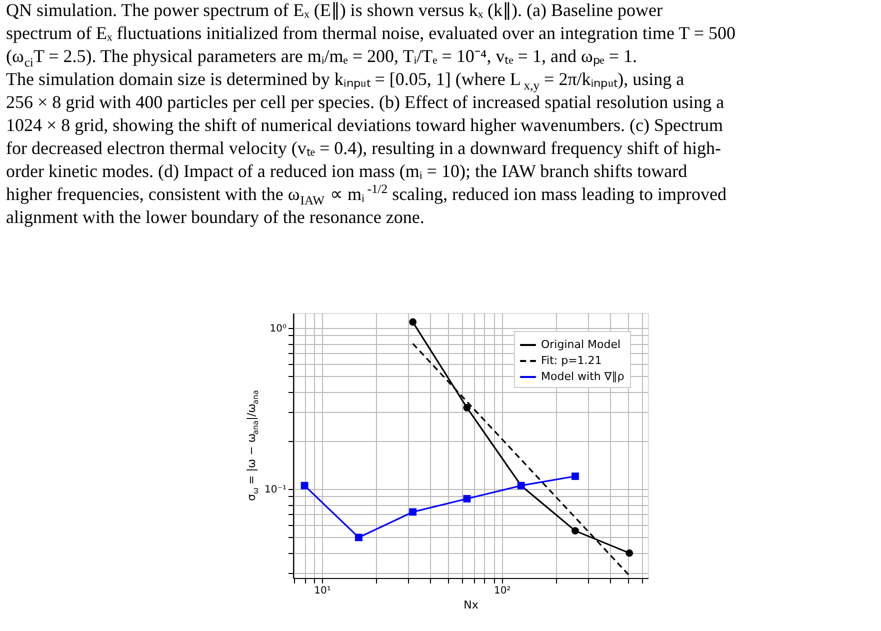 The width and height of the screenshot is (881, 631). What do you see at coordinates (502, 591) in the screenshot?
I see `x-tick-label: 10²` at bounding box center [502, 591].